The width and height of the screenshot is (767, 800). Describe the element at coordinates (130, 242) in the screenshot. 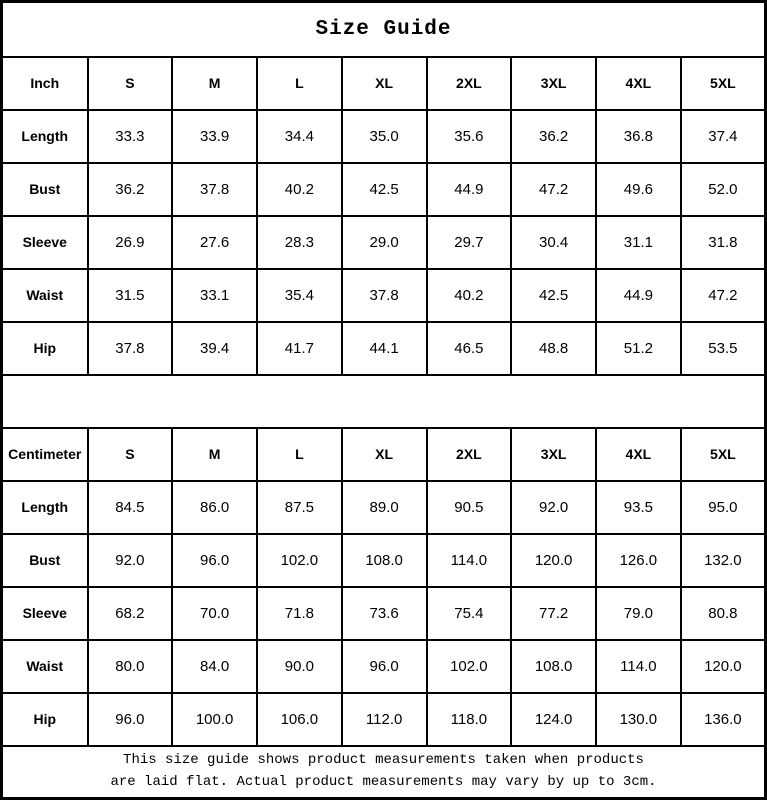

I see `measurement-value-cell: 26.9` at that location.